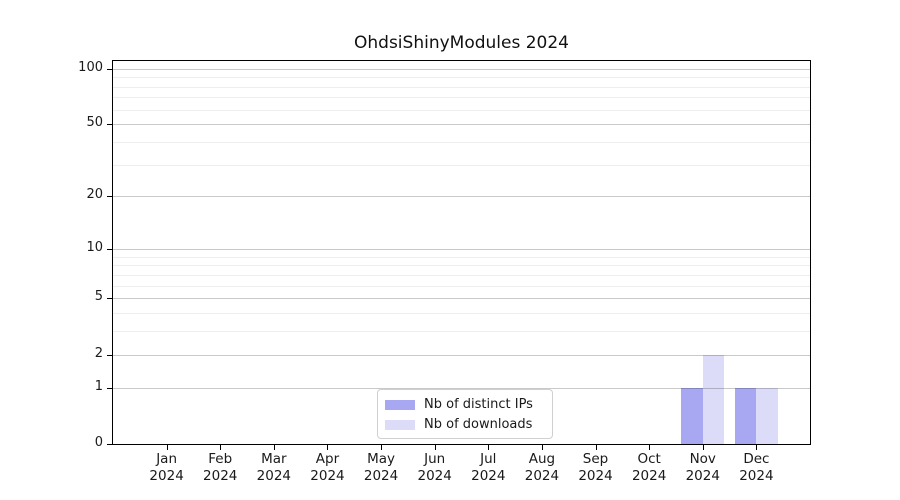 The height and width of the screenshot is (500, 900). Describe the element at coordinates (98, 297) in the screenshot. I see `y-tick-label: 5` at that location.